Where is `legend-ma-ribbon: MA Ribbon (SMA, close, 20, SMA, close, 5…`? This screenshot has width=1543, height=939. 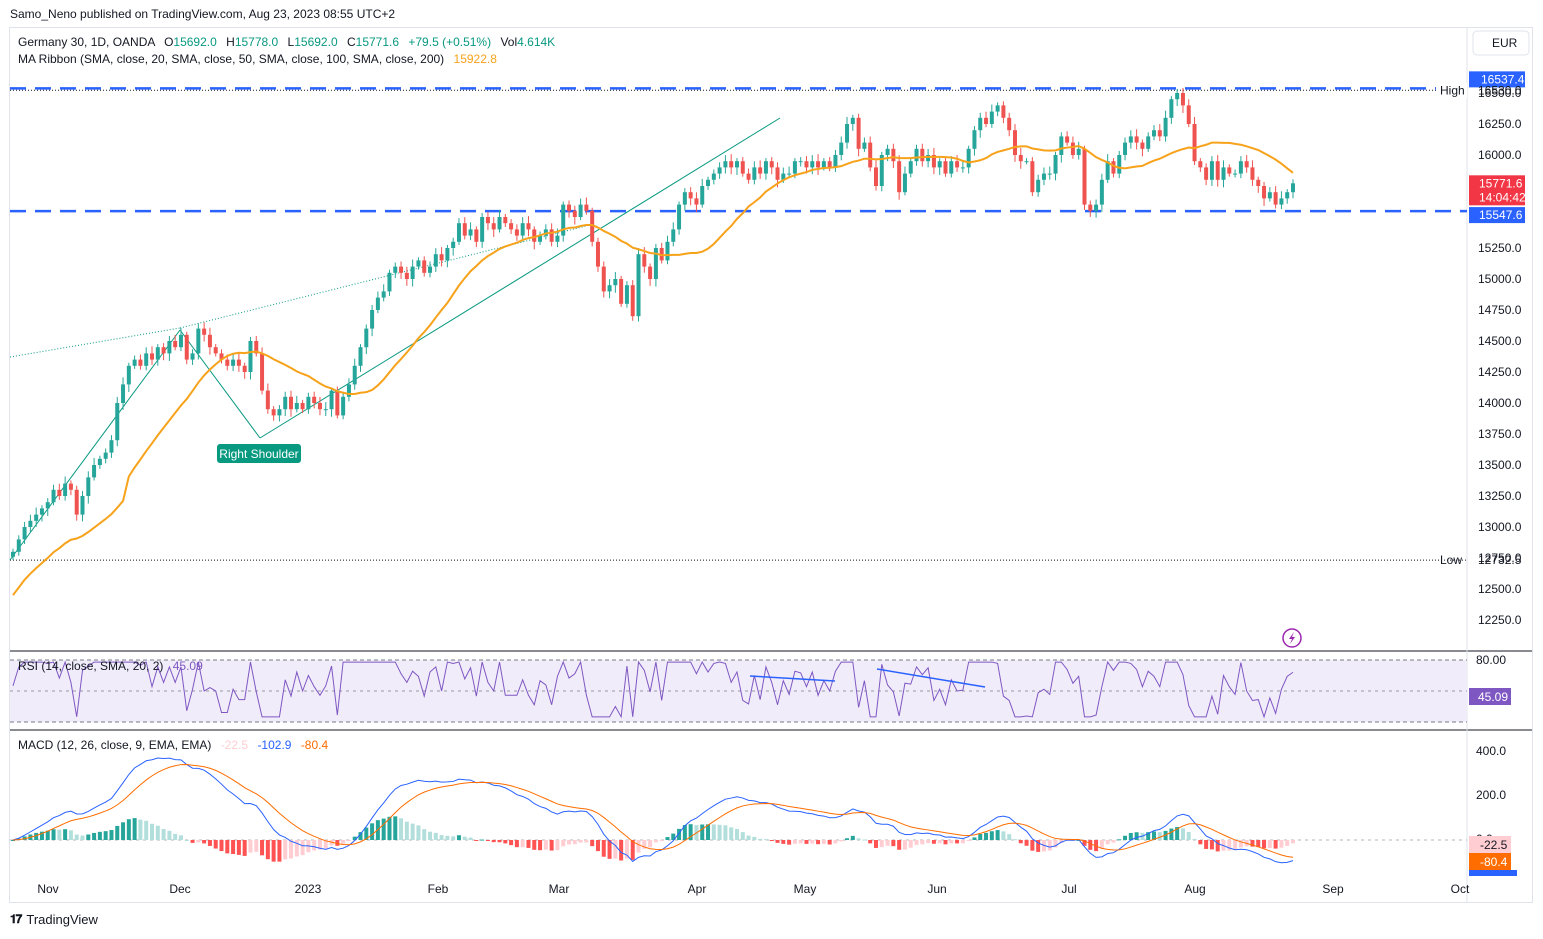 legend-ma-ribbon: MA Ribbon (SMA, close, 20, SMA, close, 5… is located at coordinates (257, 59).